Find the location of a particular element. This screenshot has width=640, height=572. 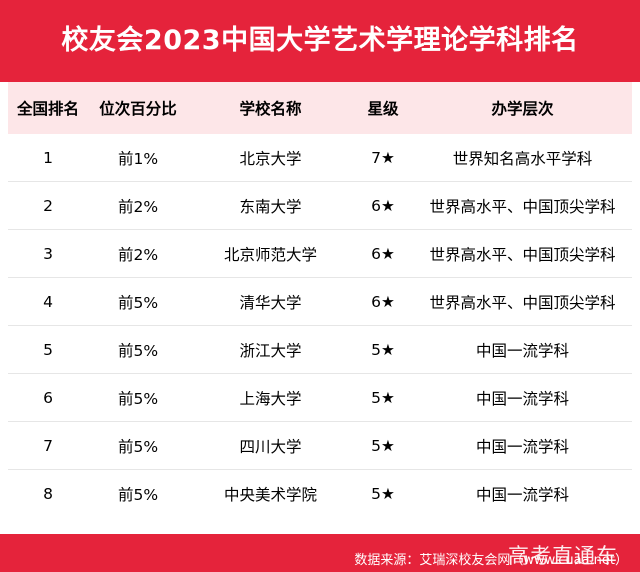

cell-school: 北京师范大学 is located at coordinates (270, 253).